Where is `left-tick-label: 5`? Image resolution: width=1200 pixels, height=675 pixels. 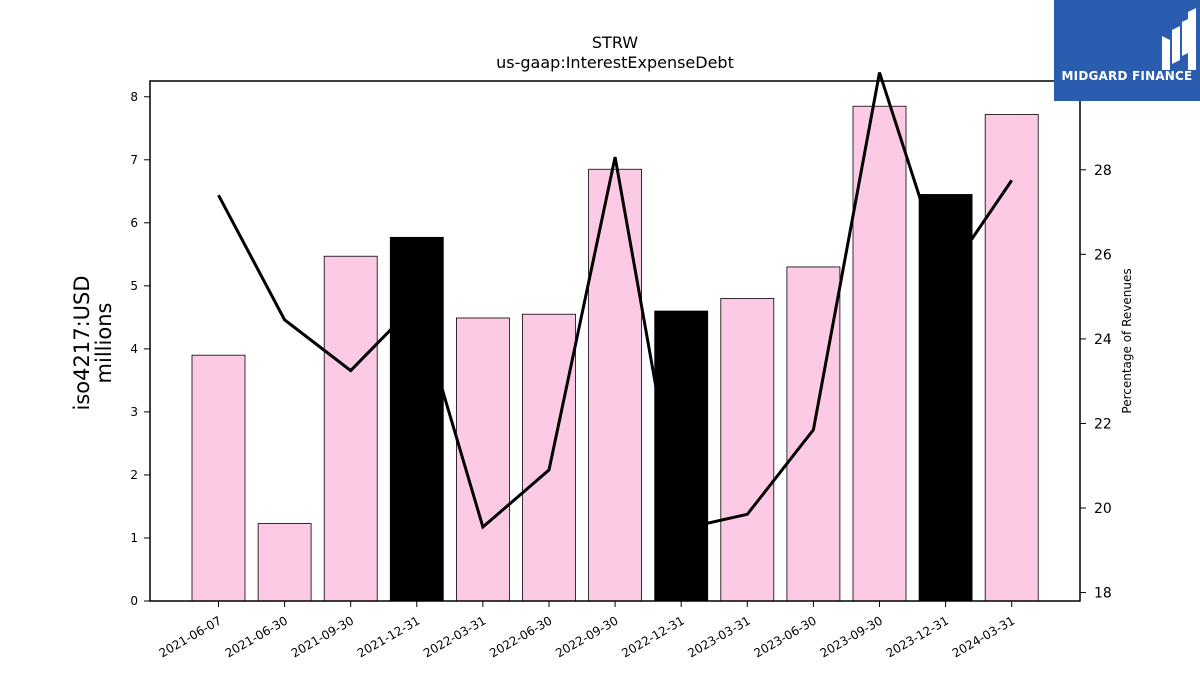 left-tick-label: 5 is located at coordinates (134, 286).